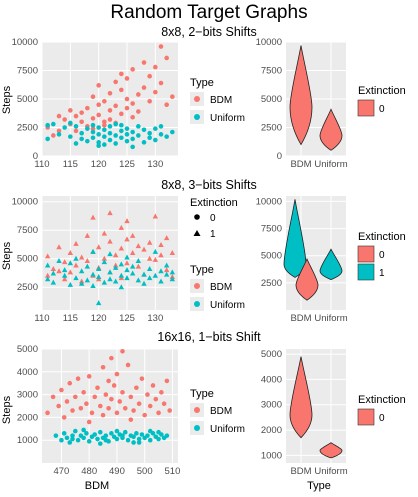  Describe the element at coordinates (99, 410) in the screenshot. I see `panel-5: 1000 2000 3000 4000 5000 470 480 490 500 510` at that location.